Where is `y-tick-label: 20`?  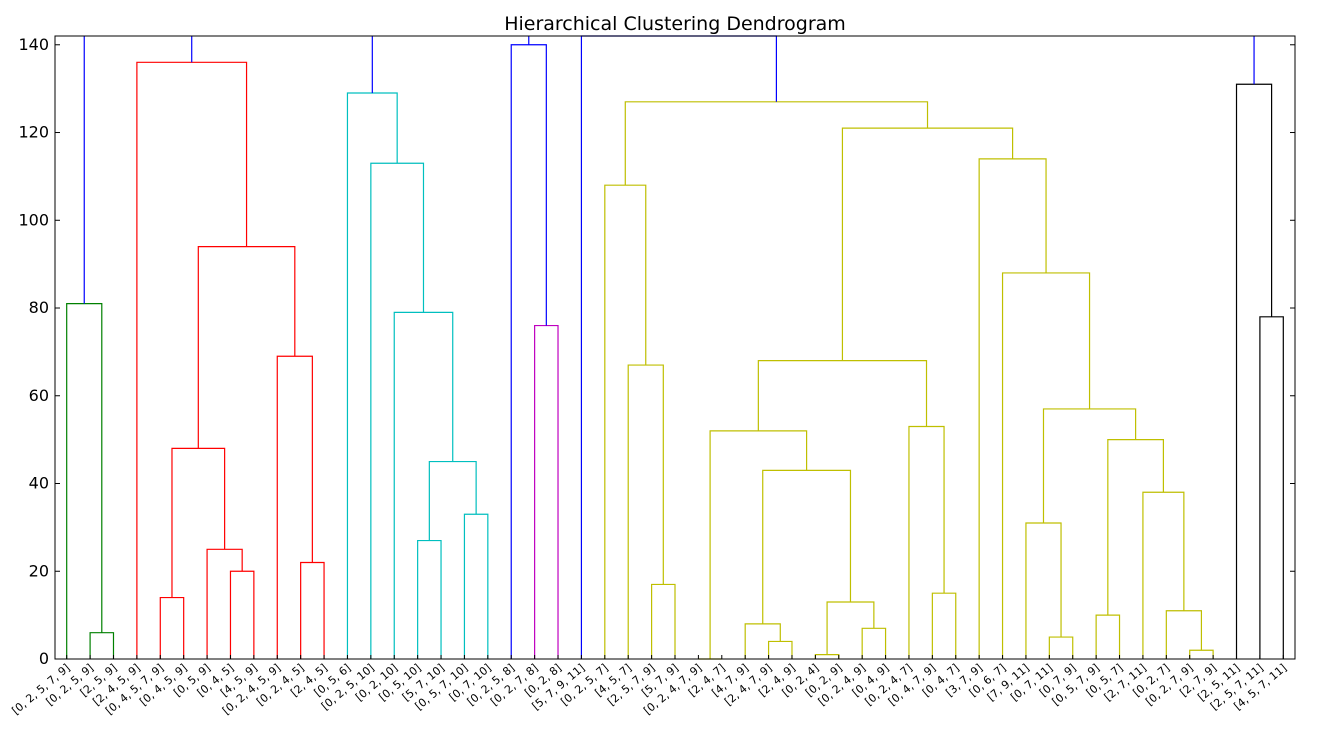
y-tick-label: 20 is located at coordinates (39, 570).